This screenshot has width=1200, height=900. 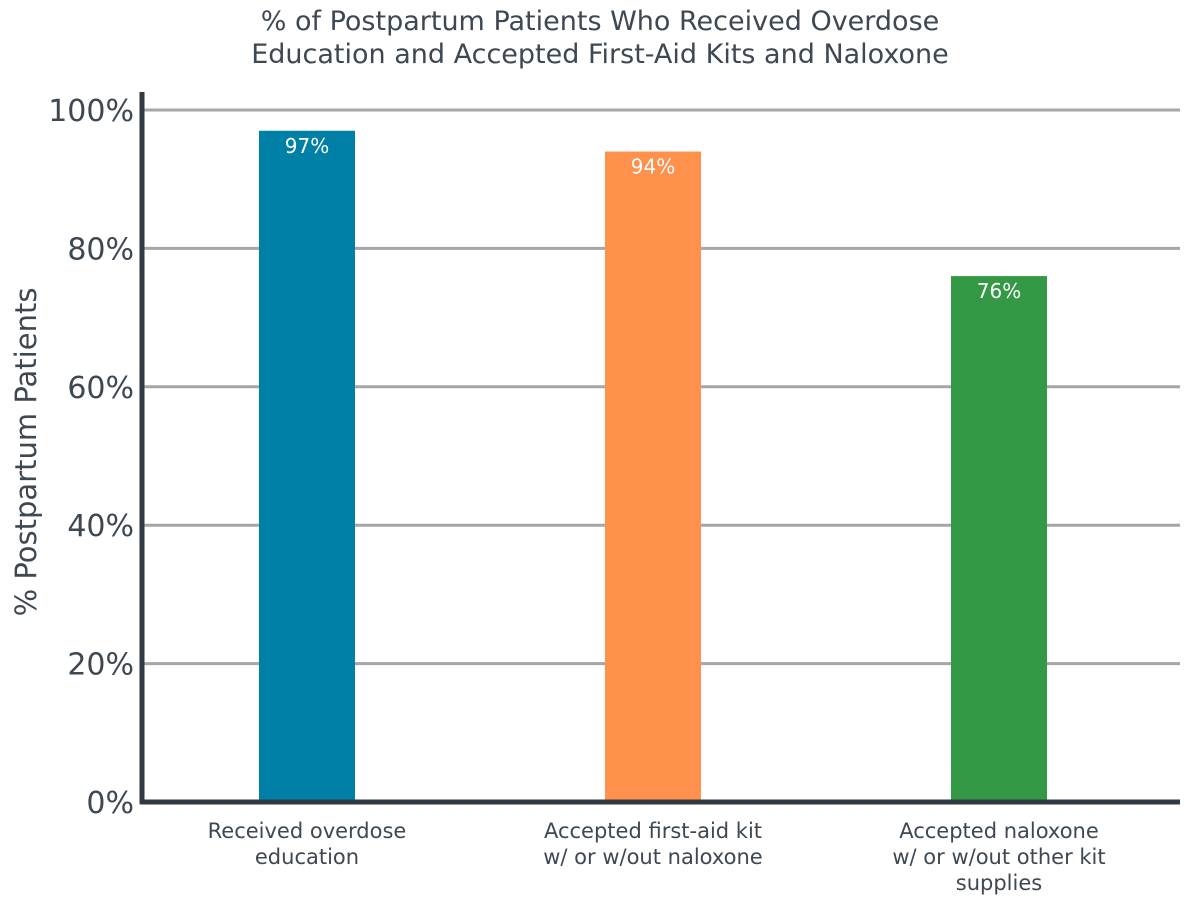 I want to click on data-label-2: 94%, so click(x=653, y=167).